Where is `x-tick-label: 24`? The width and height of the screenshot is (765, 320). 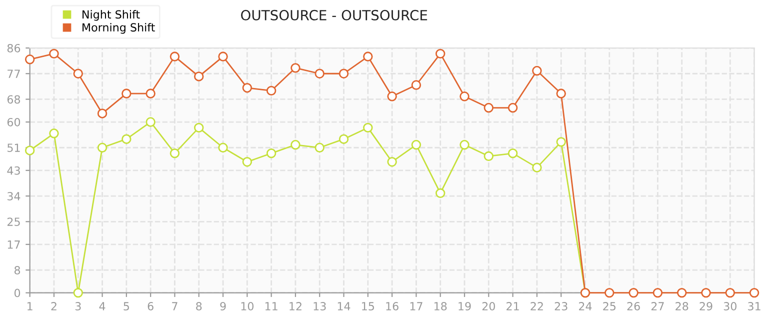
x-tick-label: 24 is located at coordinates (585, 306).